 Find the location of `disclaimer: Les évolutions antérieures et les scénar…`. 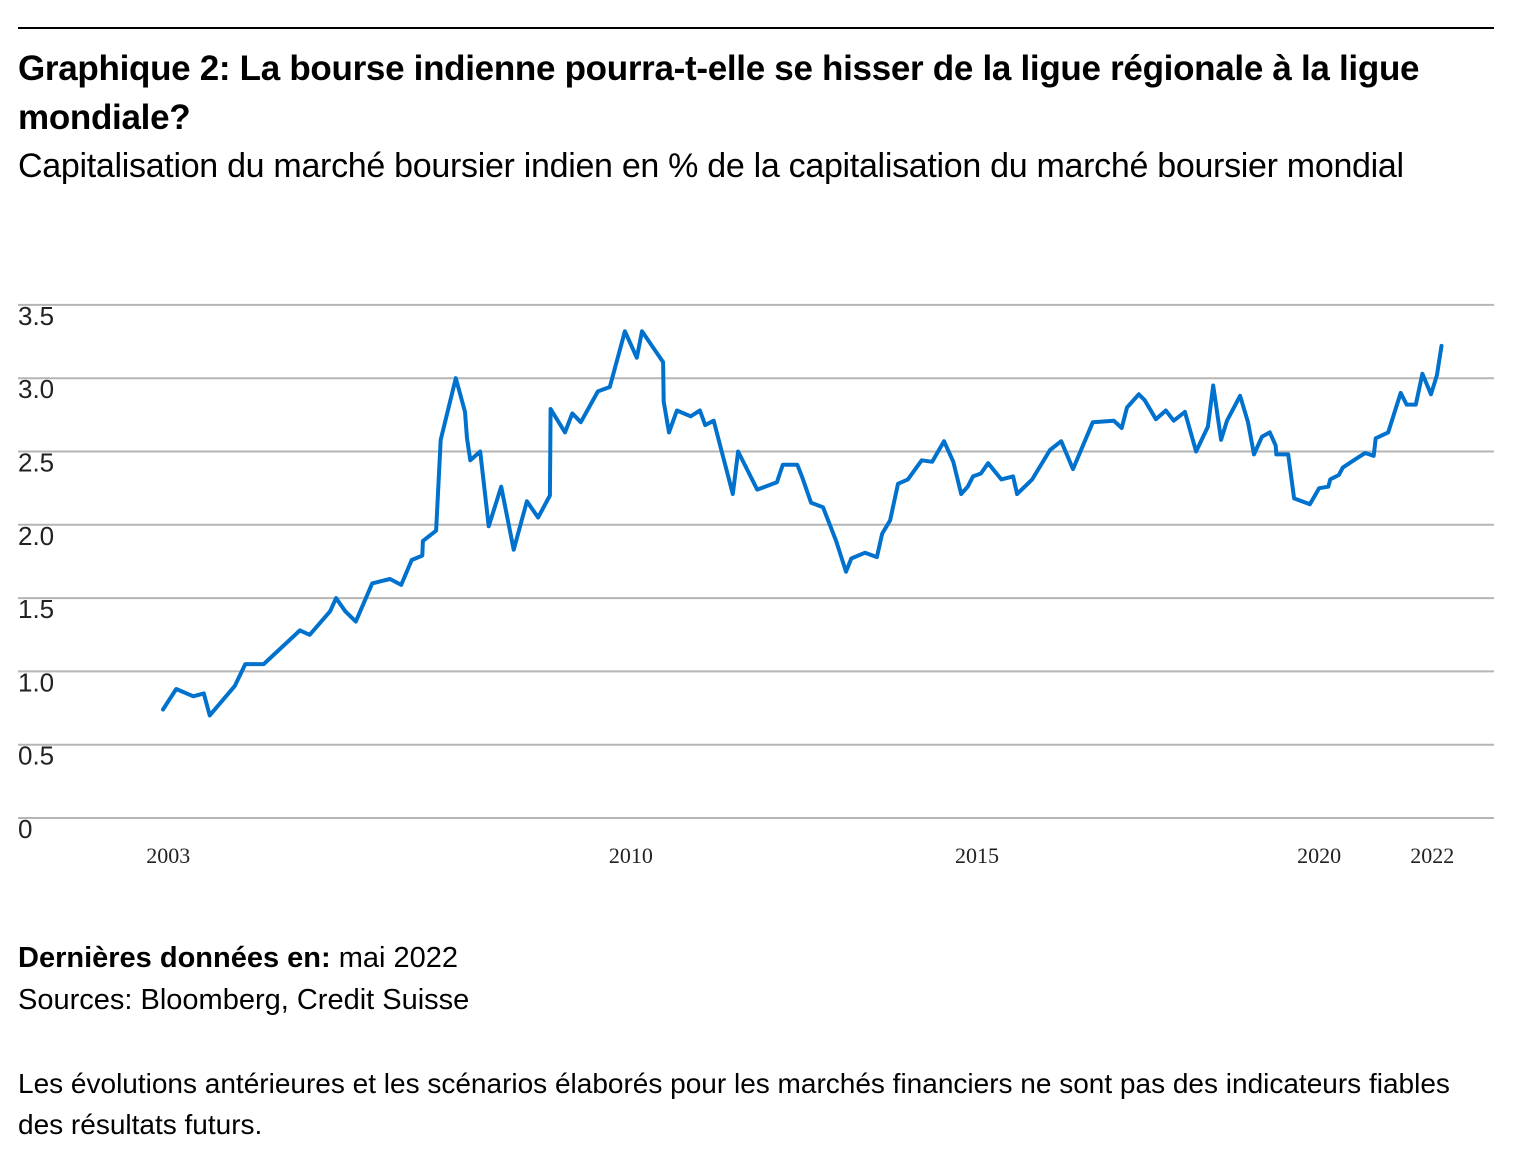

disclaimer: Les évolutions antérieures et les scénar… is located at coordinates (734, 1104).